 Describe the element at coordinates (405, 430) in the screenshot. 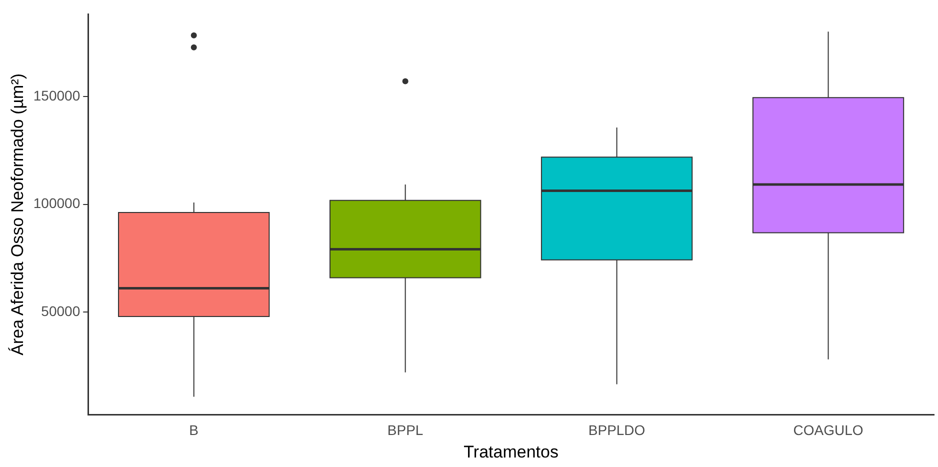

I see `x-tick-label: BPPL` at that location.